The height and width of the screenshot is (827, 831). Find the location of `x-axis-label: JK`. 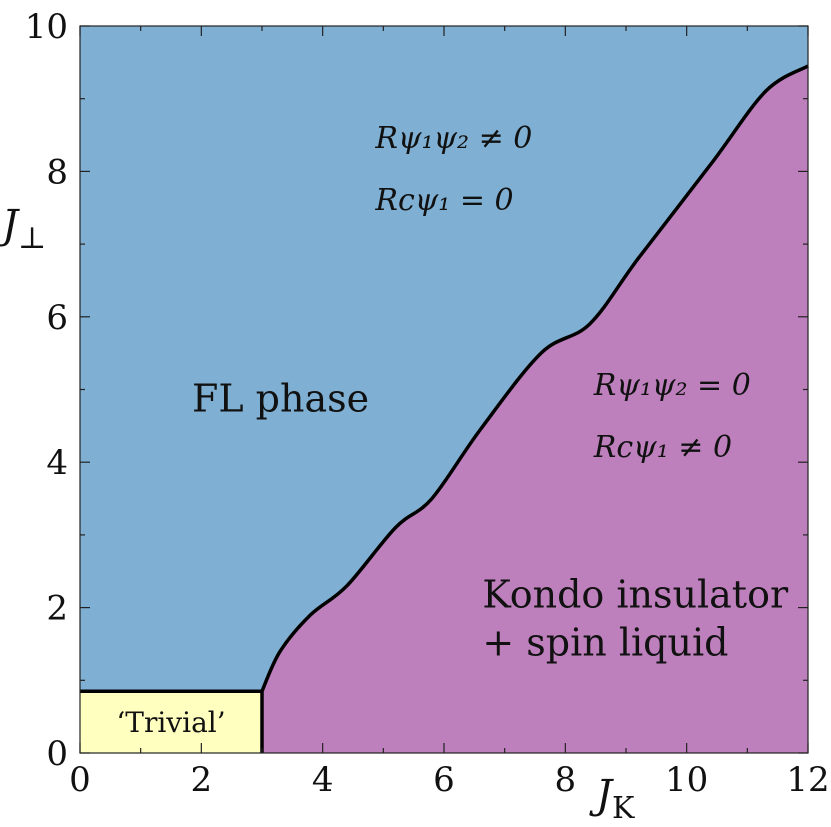

x-axis-label: JK is located at coordinates (612, 799).